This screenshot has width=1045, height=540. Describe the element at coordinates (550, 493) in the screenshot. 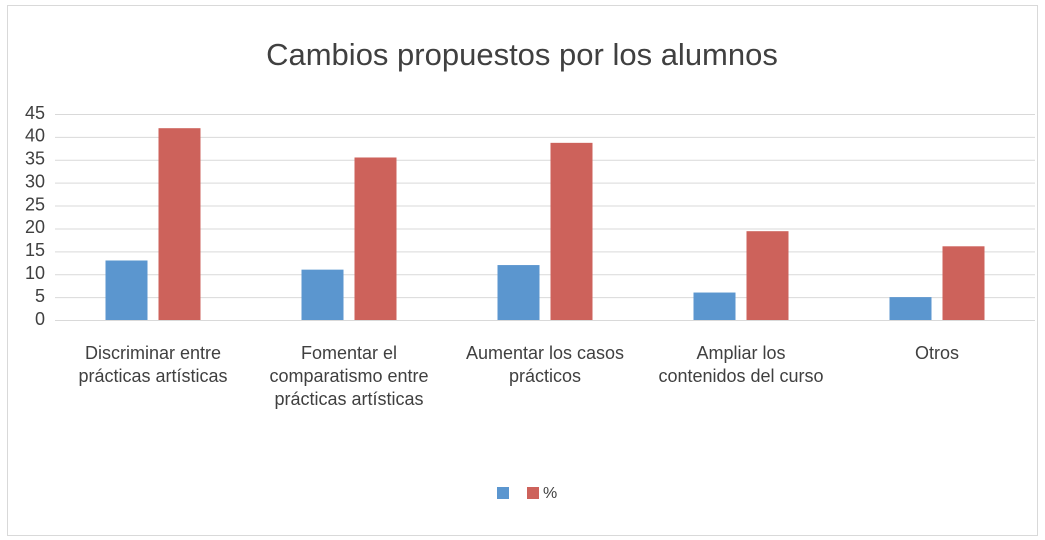

I see `legend-label: %` at that location.